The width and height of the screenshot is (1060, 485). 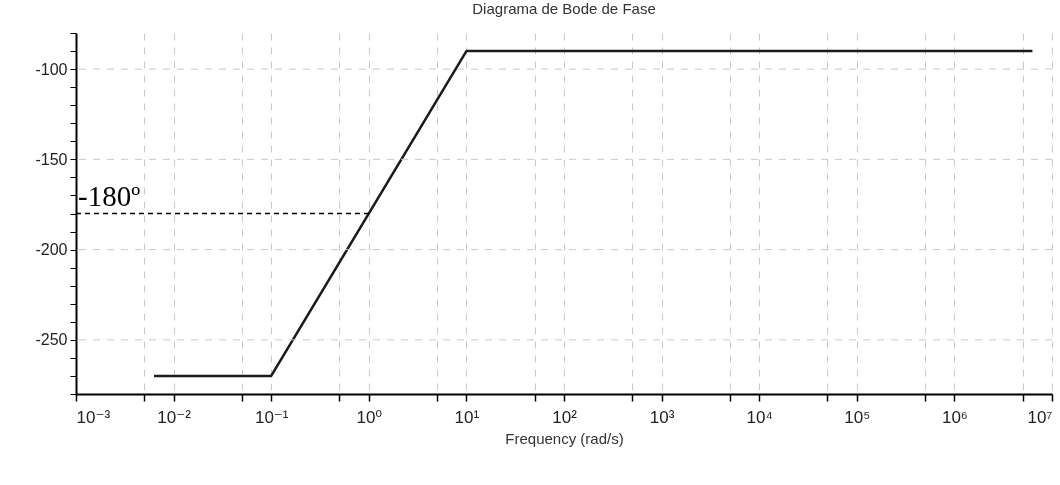 I want to click on x-tick-label: 10⁰, so click(x=369, y=417).